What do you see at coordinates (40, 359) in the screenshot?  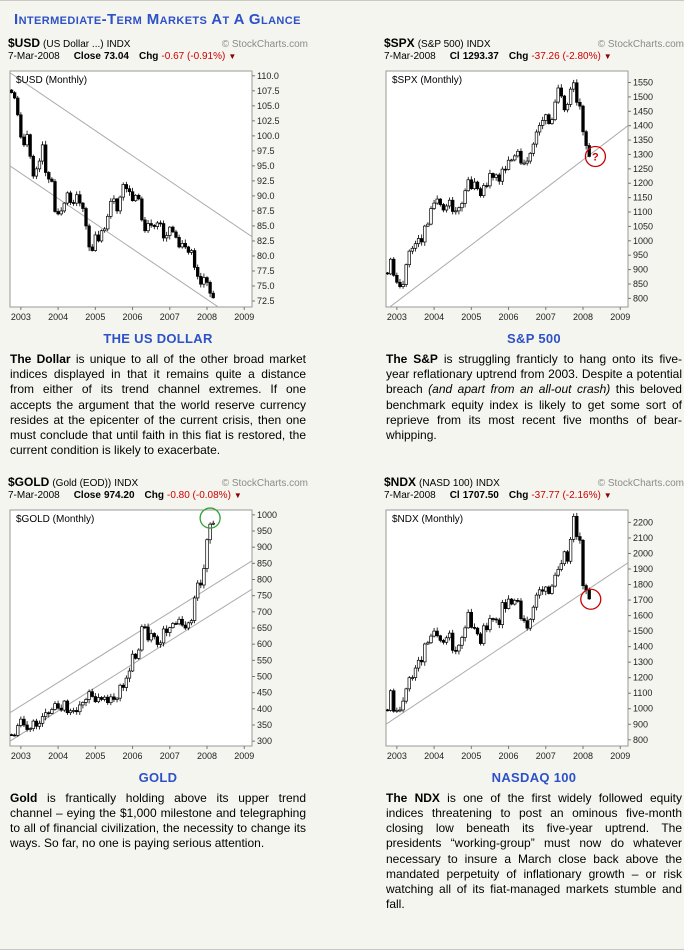 I see `commentary-lead-in: The Dollar` at bounding box center [40, 359].